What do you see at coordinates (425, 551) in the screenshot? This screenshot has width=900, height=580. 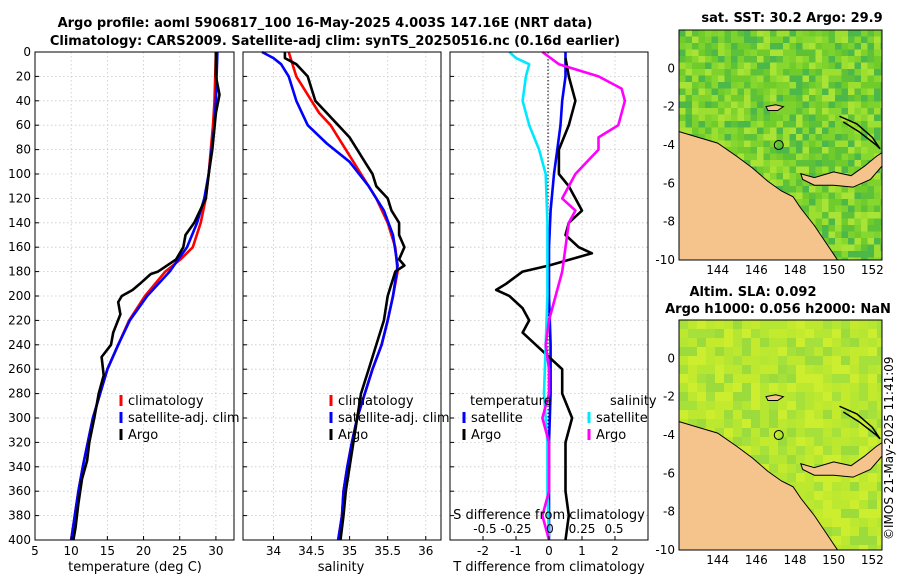 I see `x-tick-label: 36` at bounding box center [425, 551].